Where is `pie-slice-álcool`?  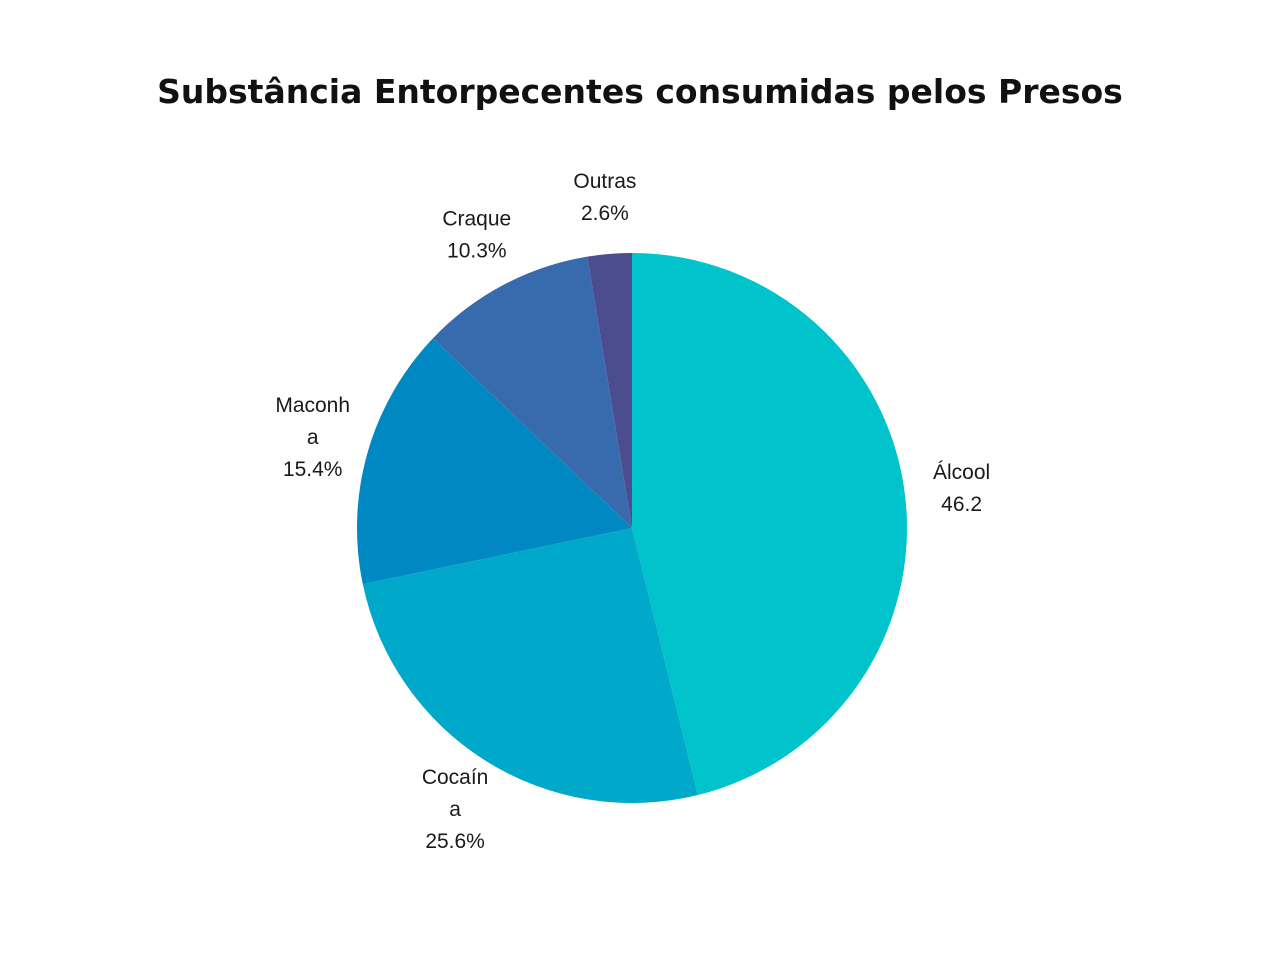 pie-slice-álcool is located at coordinates (769, 524).